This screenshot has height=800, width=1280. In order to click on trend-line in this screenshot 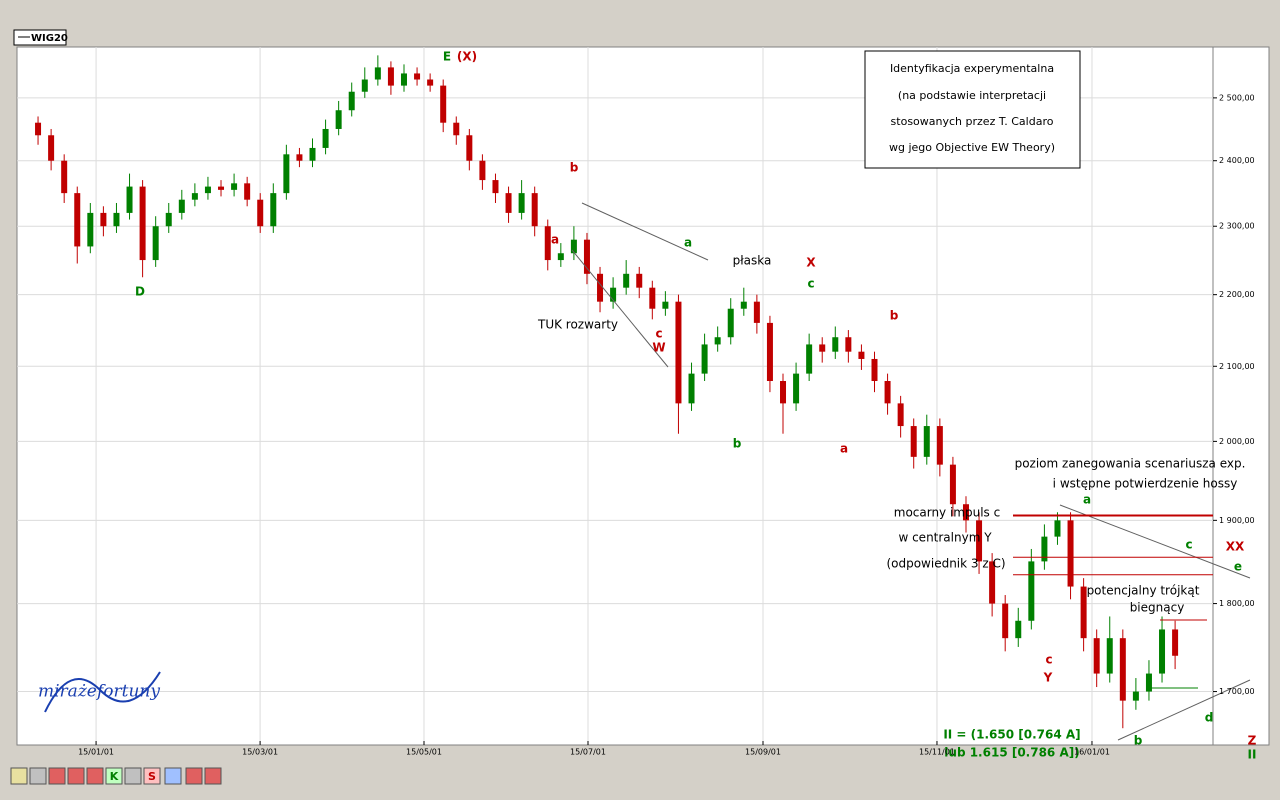, I will do `click(1155, 541)`.